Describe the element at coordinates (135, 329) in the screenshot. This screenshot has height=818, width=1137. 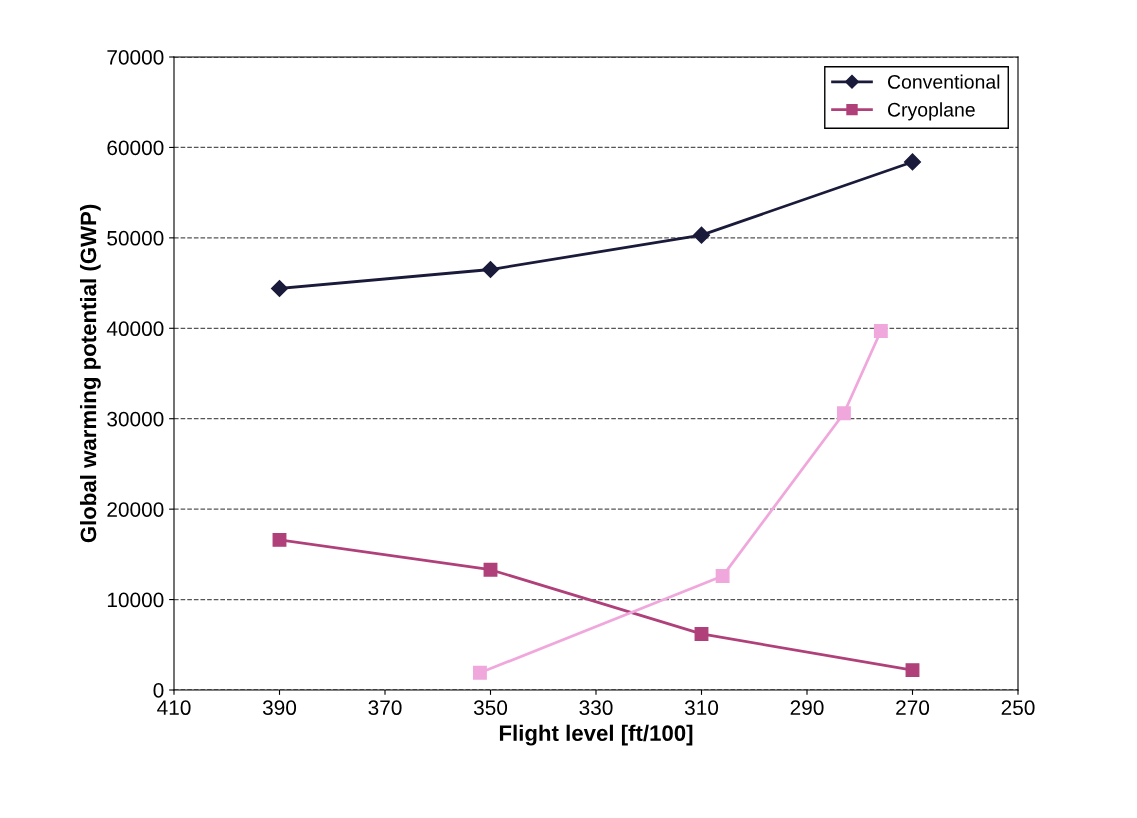
I see `y-tick-label: 40000` at that location.